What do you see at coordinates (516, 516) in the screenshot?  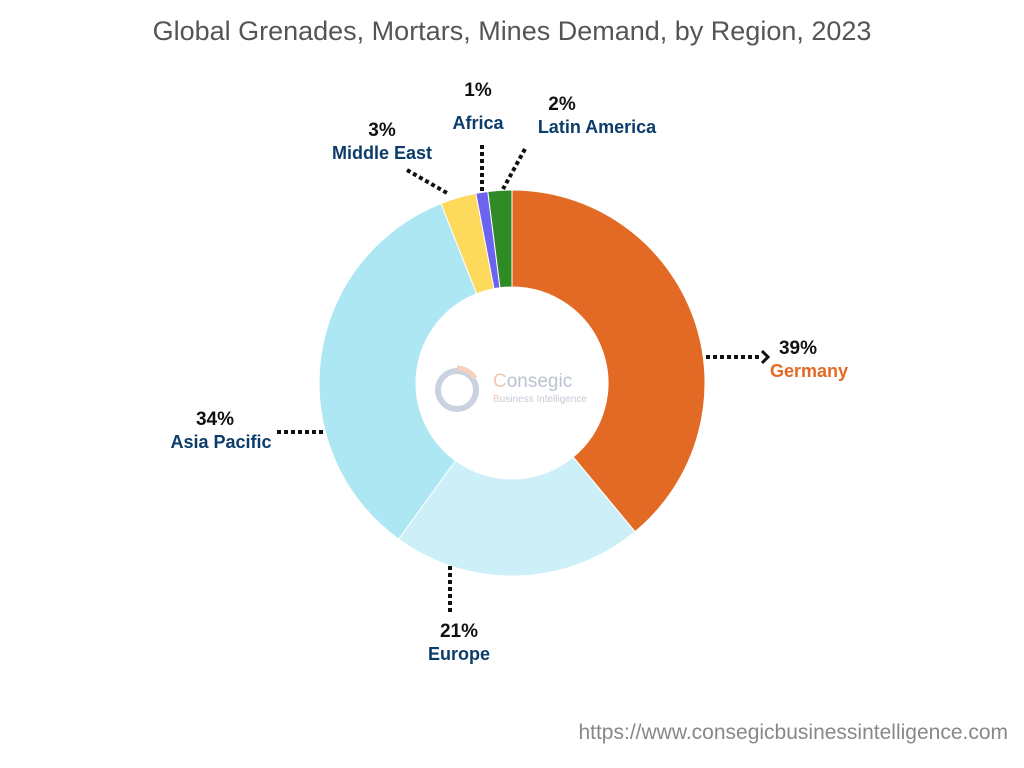 I see `slice-europe` at bounding box center [516, 516].